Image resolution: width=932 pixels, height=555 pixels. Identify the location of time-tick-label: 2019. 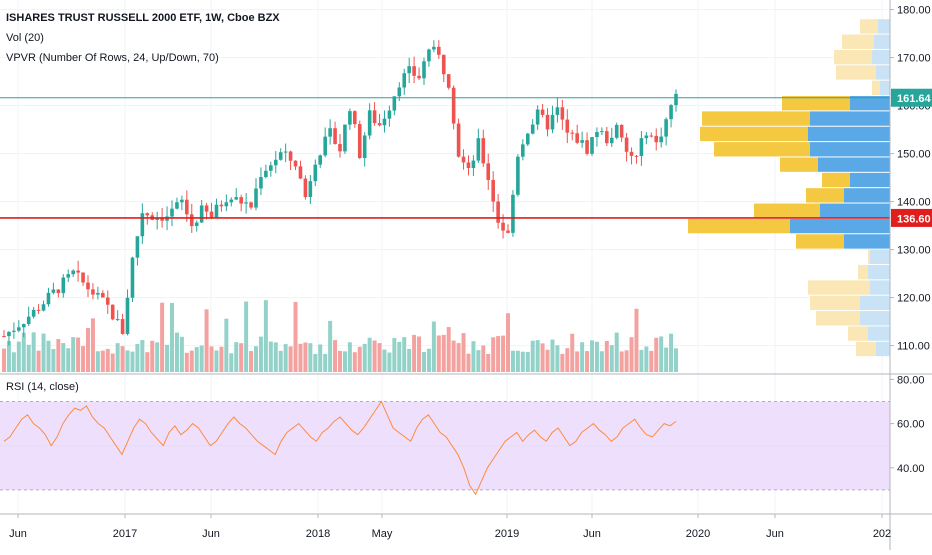
(507, 534).